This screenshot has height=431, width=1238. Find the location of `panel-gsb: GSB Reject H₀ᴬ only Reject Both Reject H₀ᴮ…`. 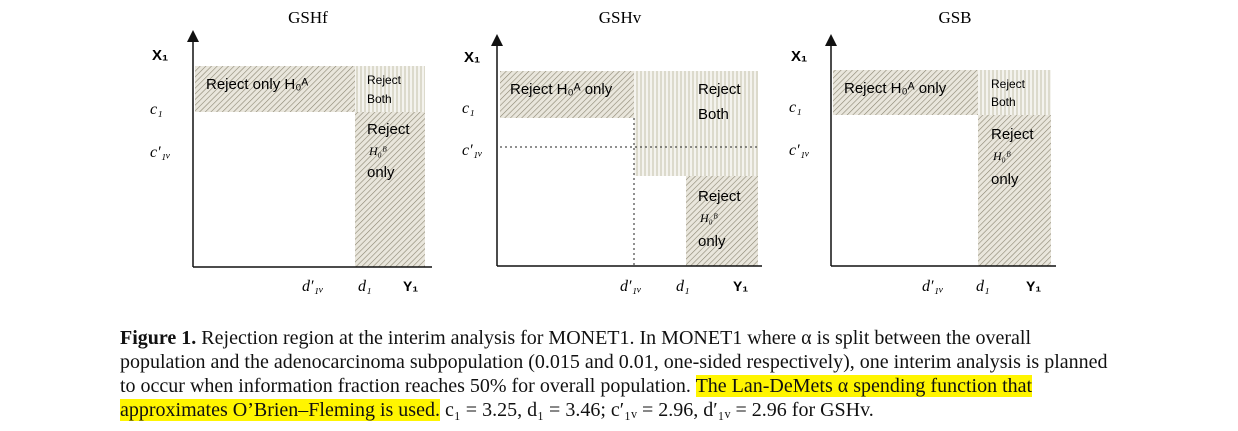

panel-gsb: GSB Reject H₀ᴬ only Reject Both Reject H₀ᴮ… is located at coordinates (922, 151).